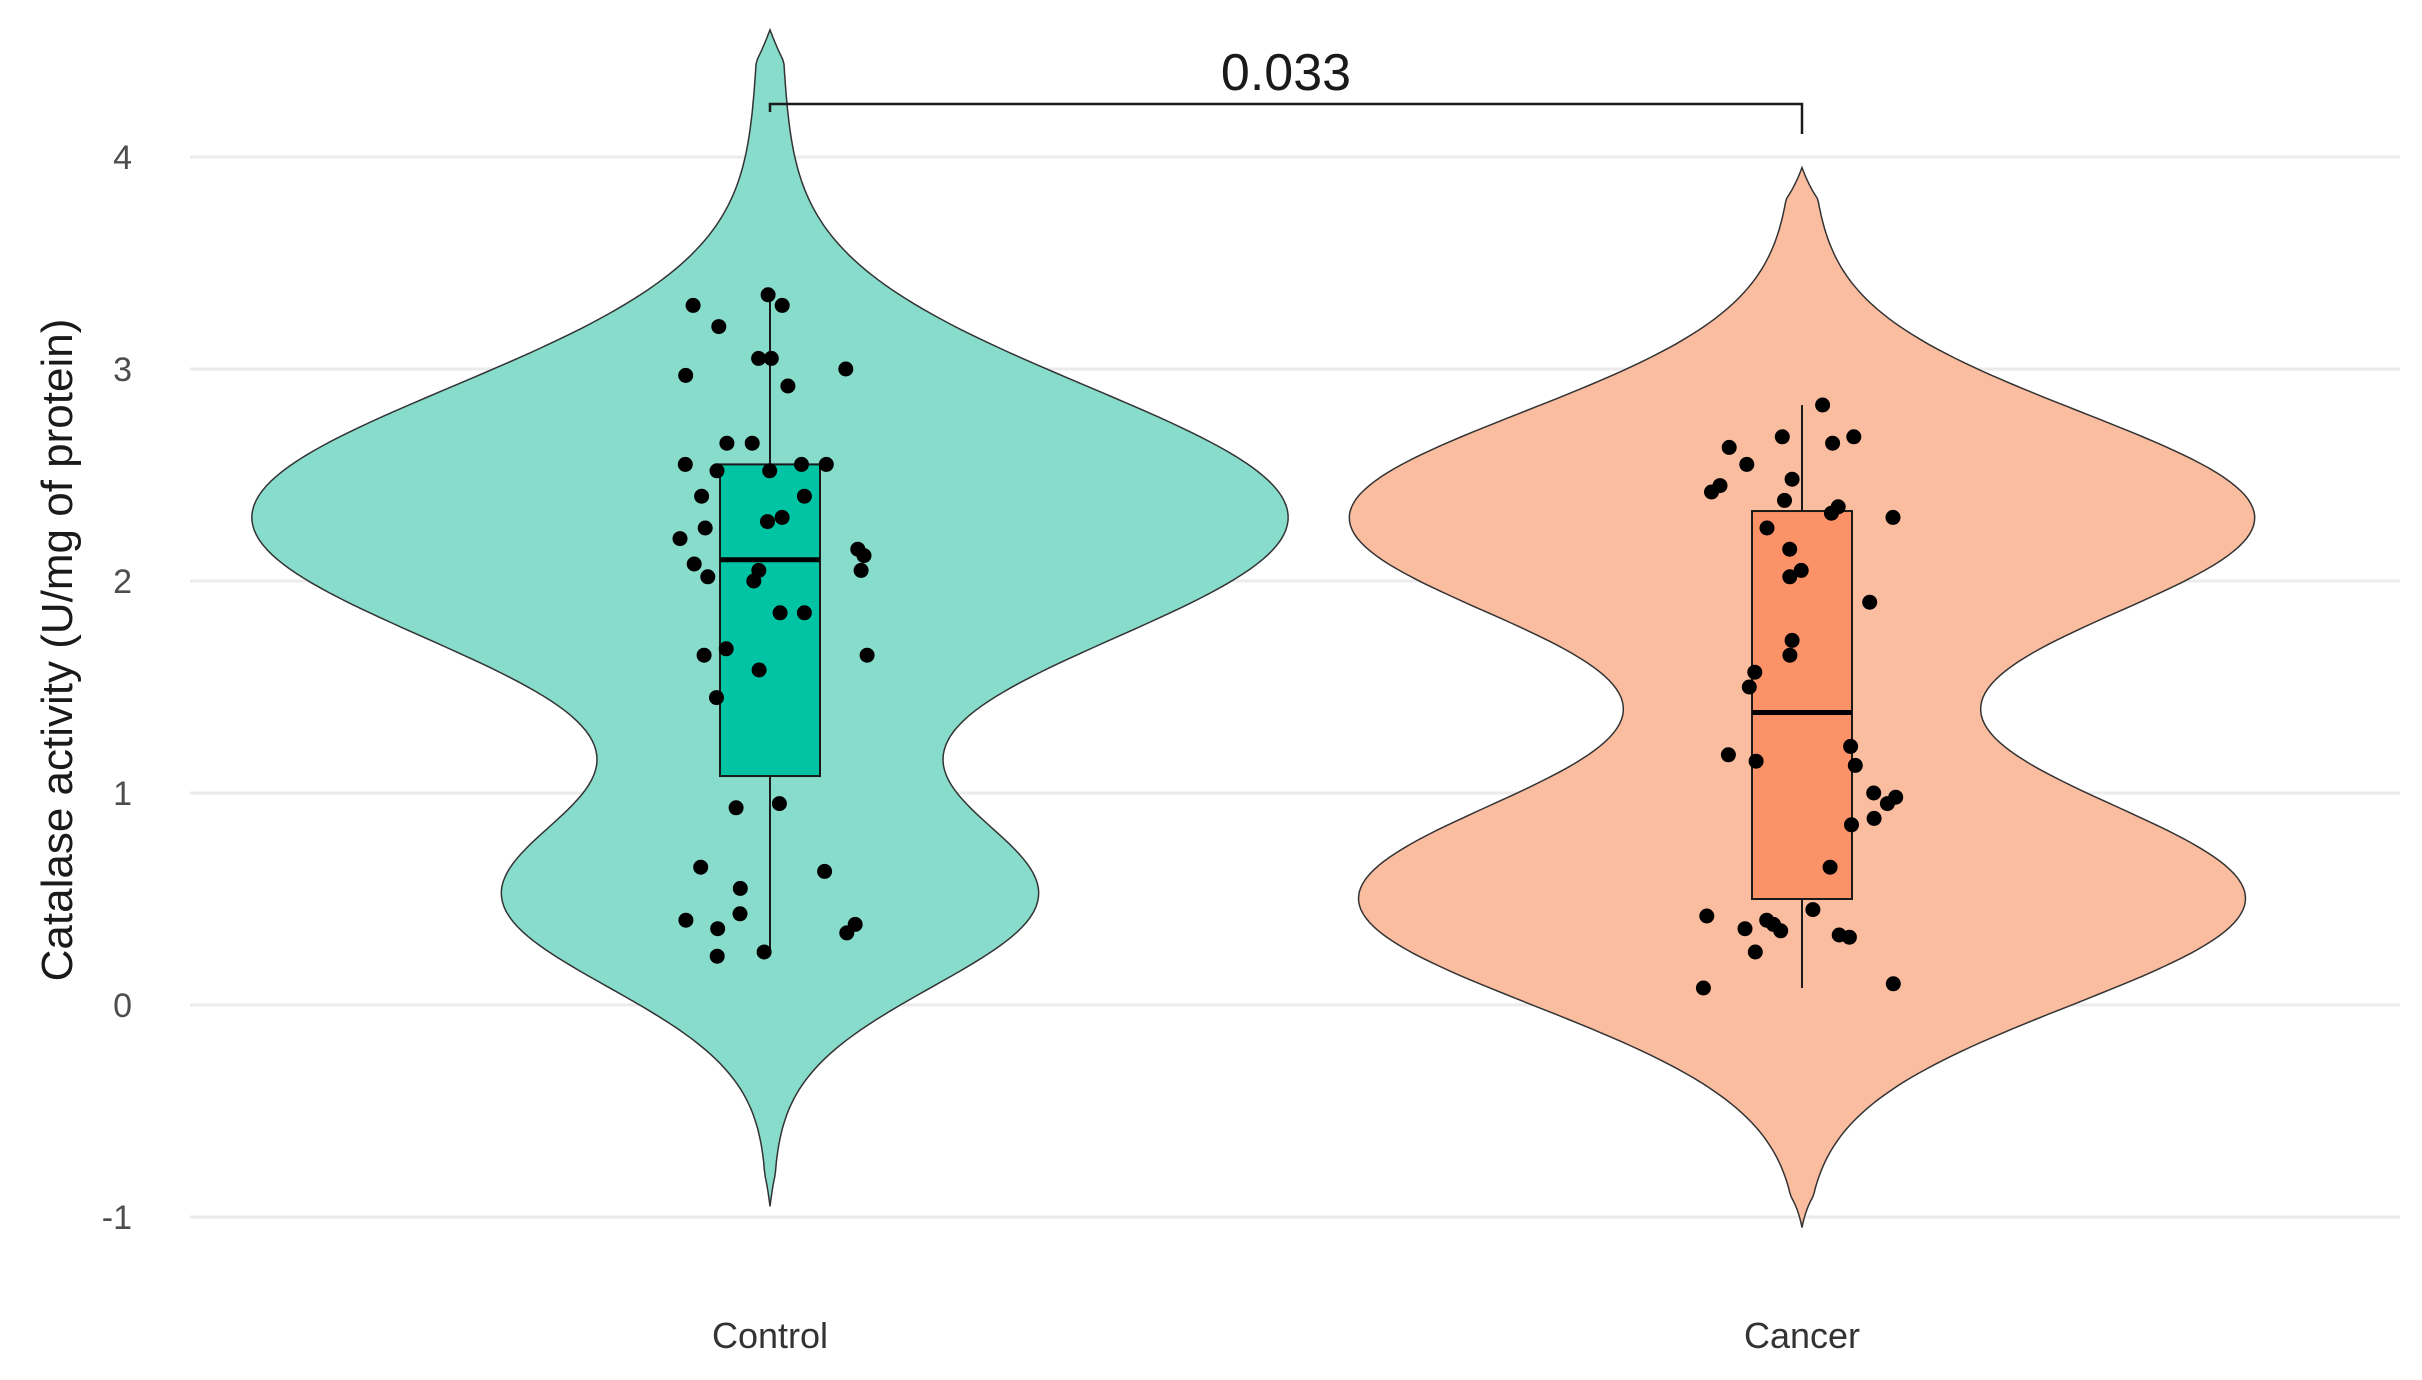  Describe the element at coordinates (1286, 73) in the screenshot. I see `p-value-label: 0.033` at that location.